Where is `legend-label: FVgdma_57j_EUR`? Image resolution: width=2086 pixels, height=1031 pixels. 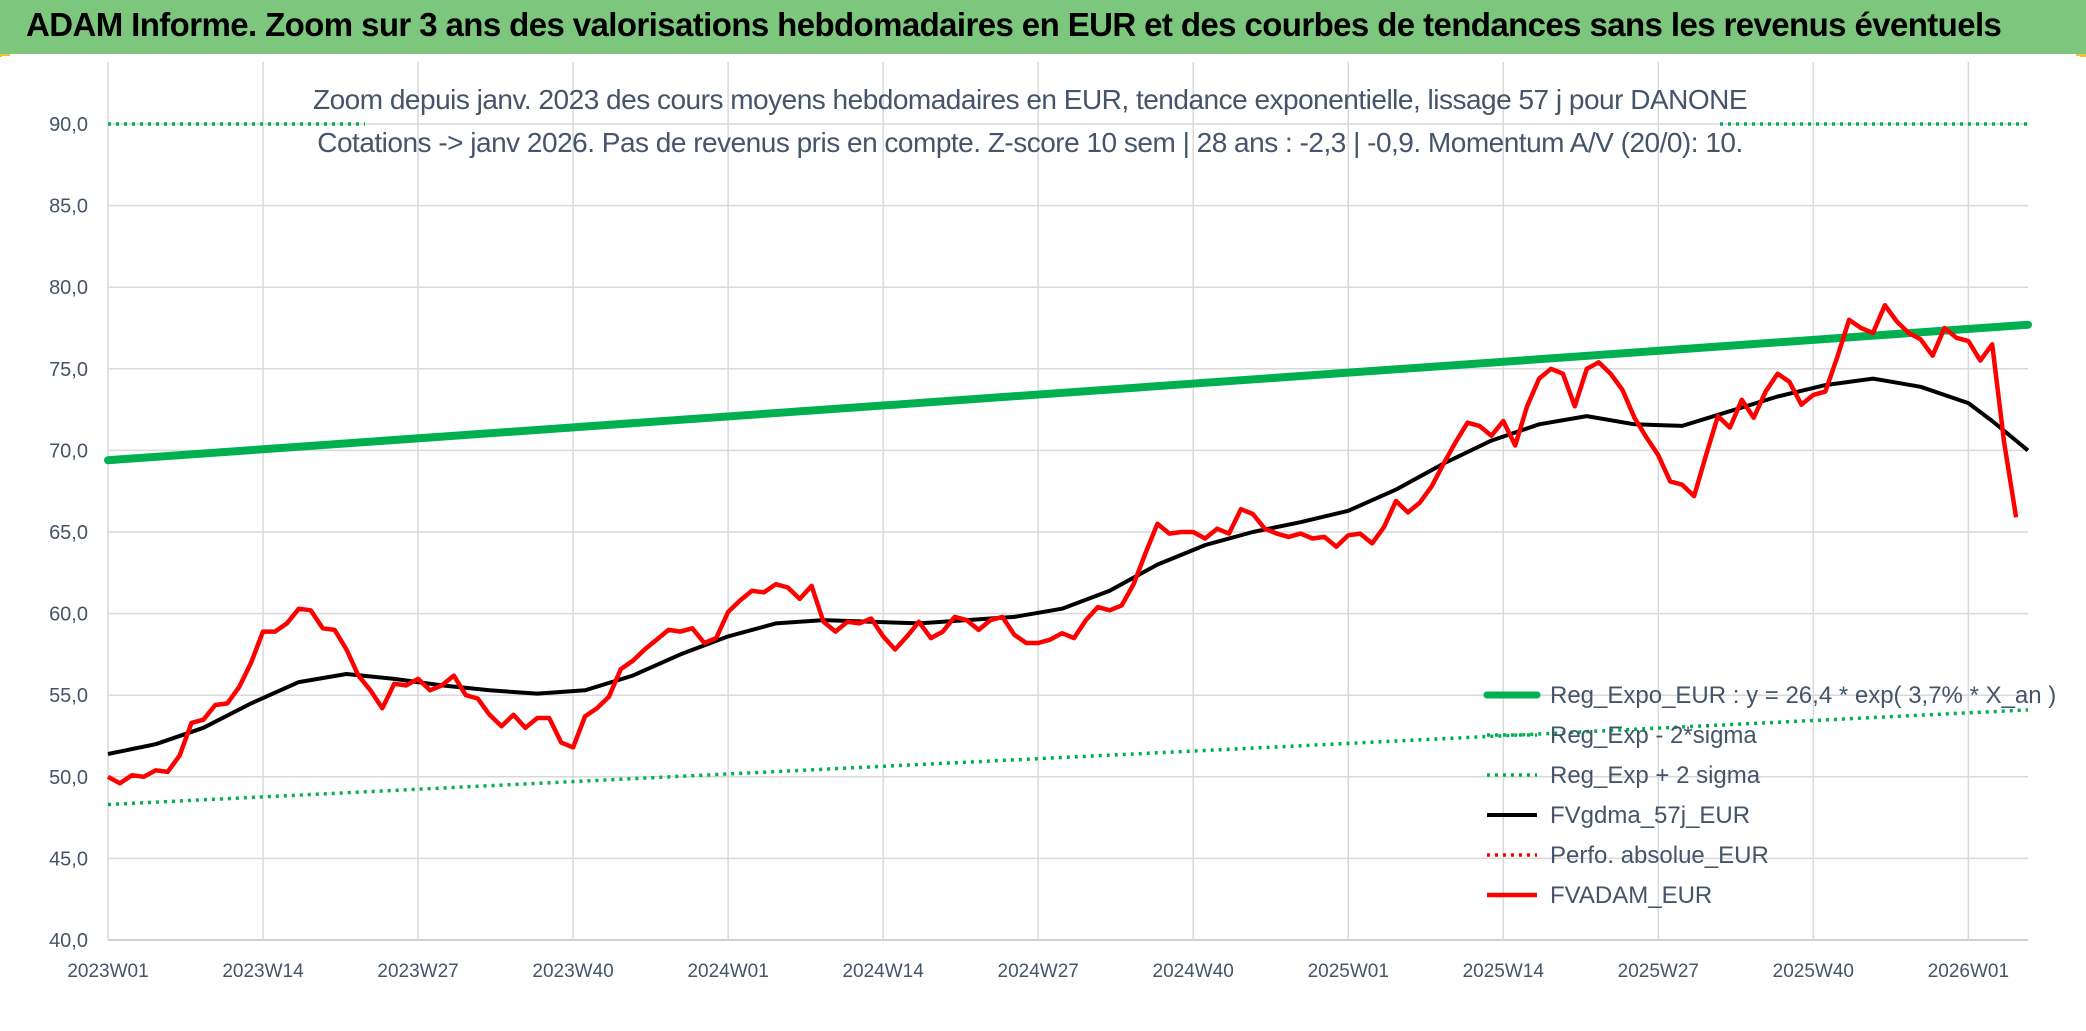
legend-label: FVgdma_57j_EUR is located at coordinates (1650, 815).